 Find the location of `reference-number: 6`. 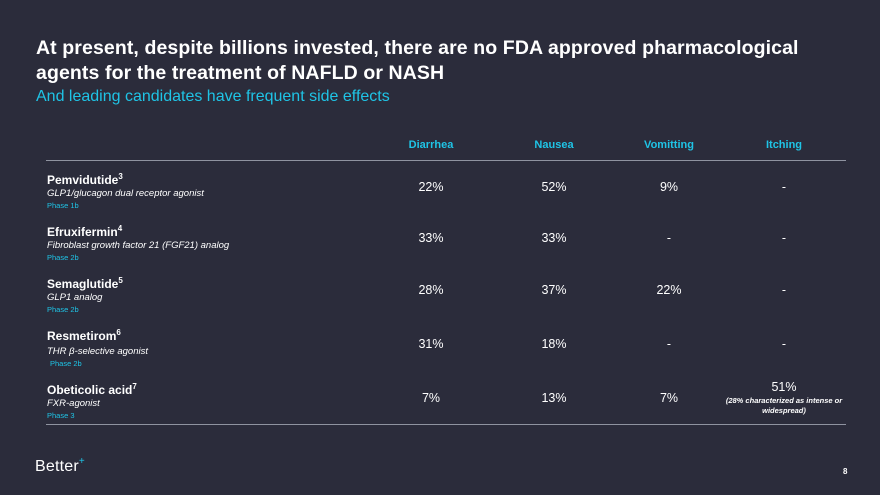

reference-number: 6 is located at coordinates (118, 332).